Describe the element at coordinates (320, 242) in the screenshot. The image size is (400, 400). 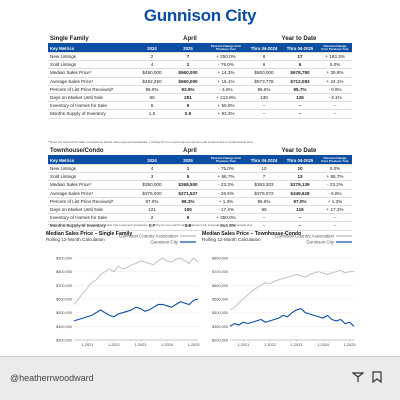
I see `legend-label: Gunnison City` at that location.